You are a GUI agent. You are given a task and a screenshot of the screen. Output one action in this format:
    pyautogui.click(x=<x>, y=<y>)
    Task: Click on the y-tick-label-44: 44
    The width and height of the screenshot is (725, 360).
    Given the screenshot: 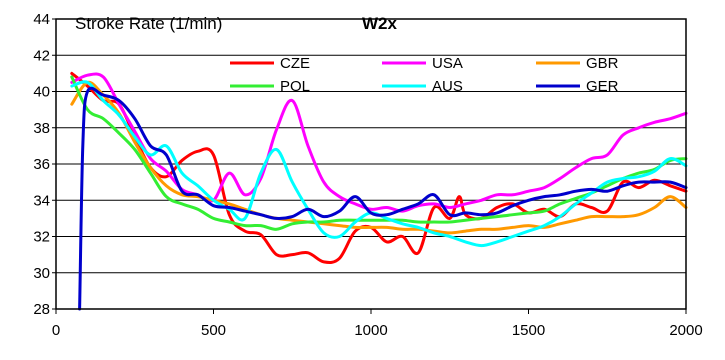 What is the action you would take?
    pyautogui.click(x=41, y=19)
    